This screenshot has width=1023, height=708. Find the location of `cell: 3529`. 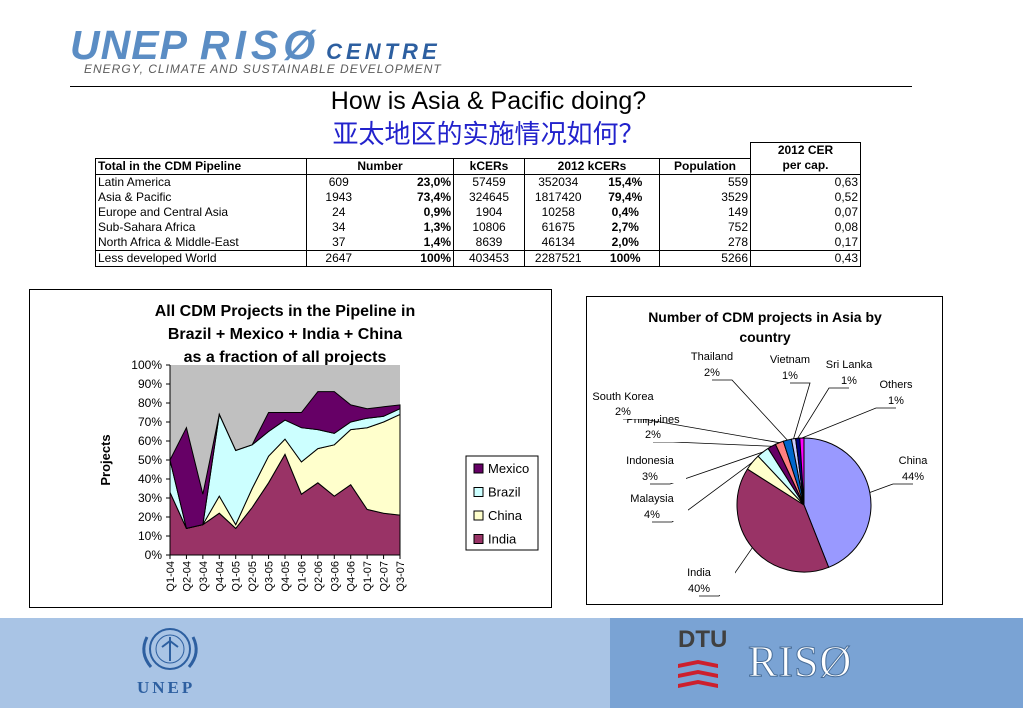

cell: 3529 is located at coordinates (705, 197).